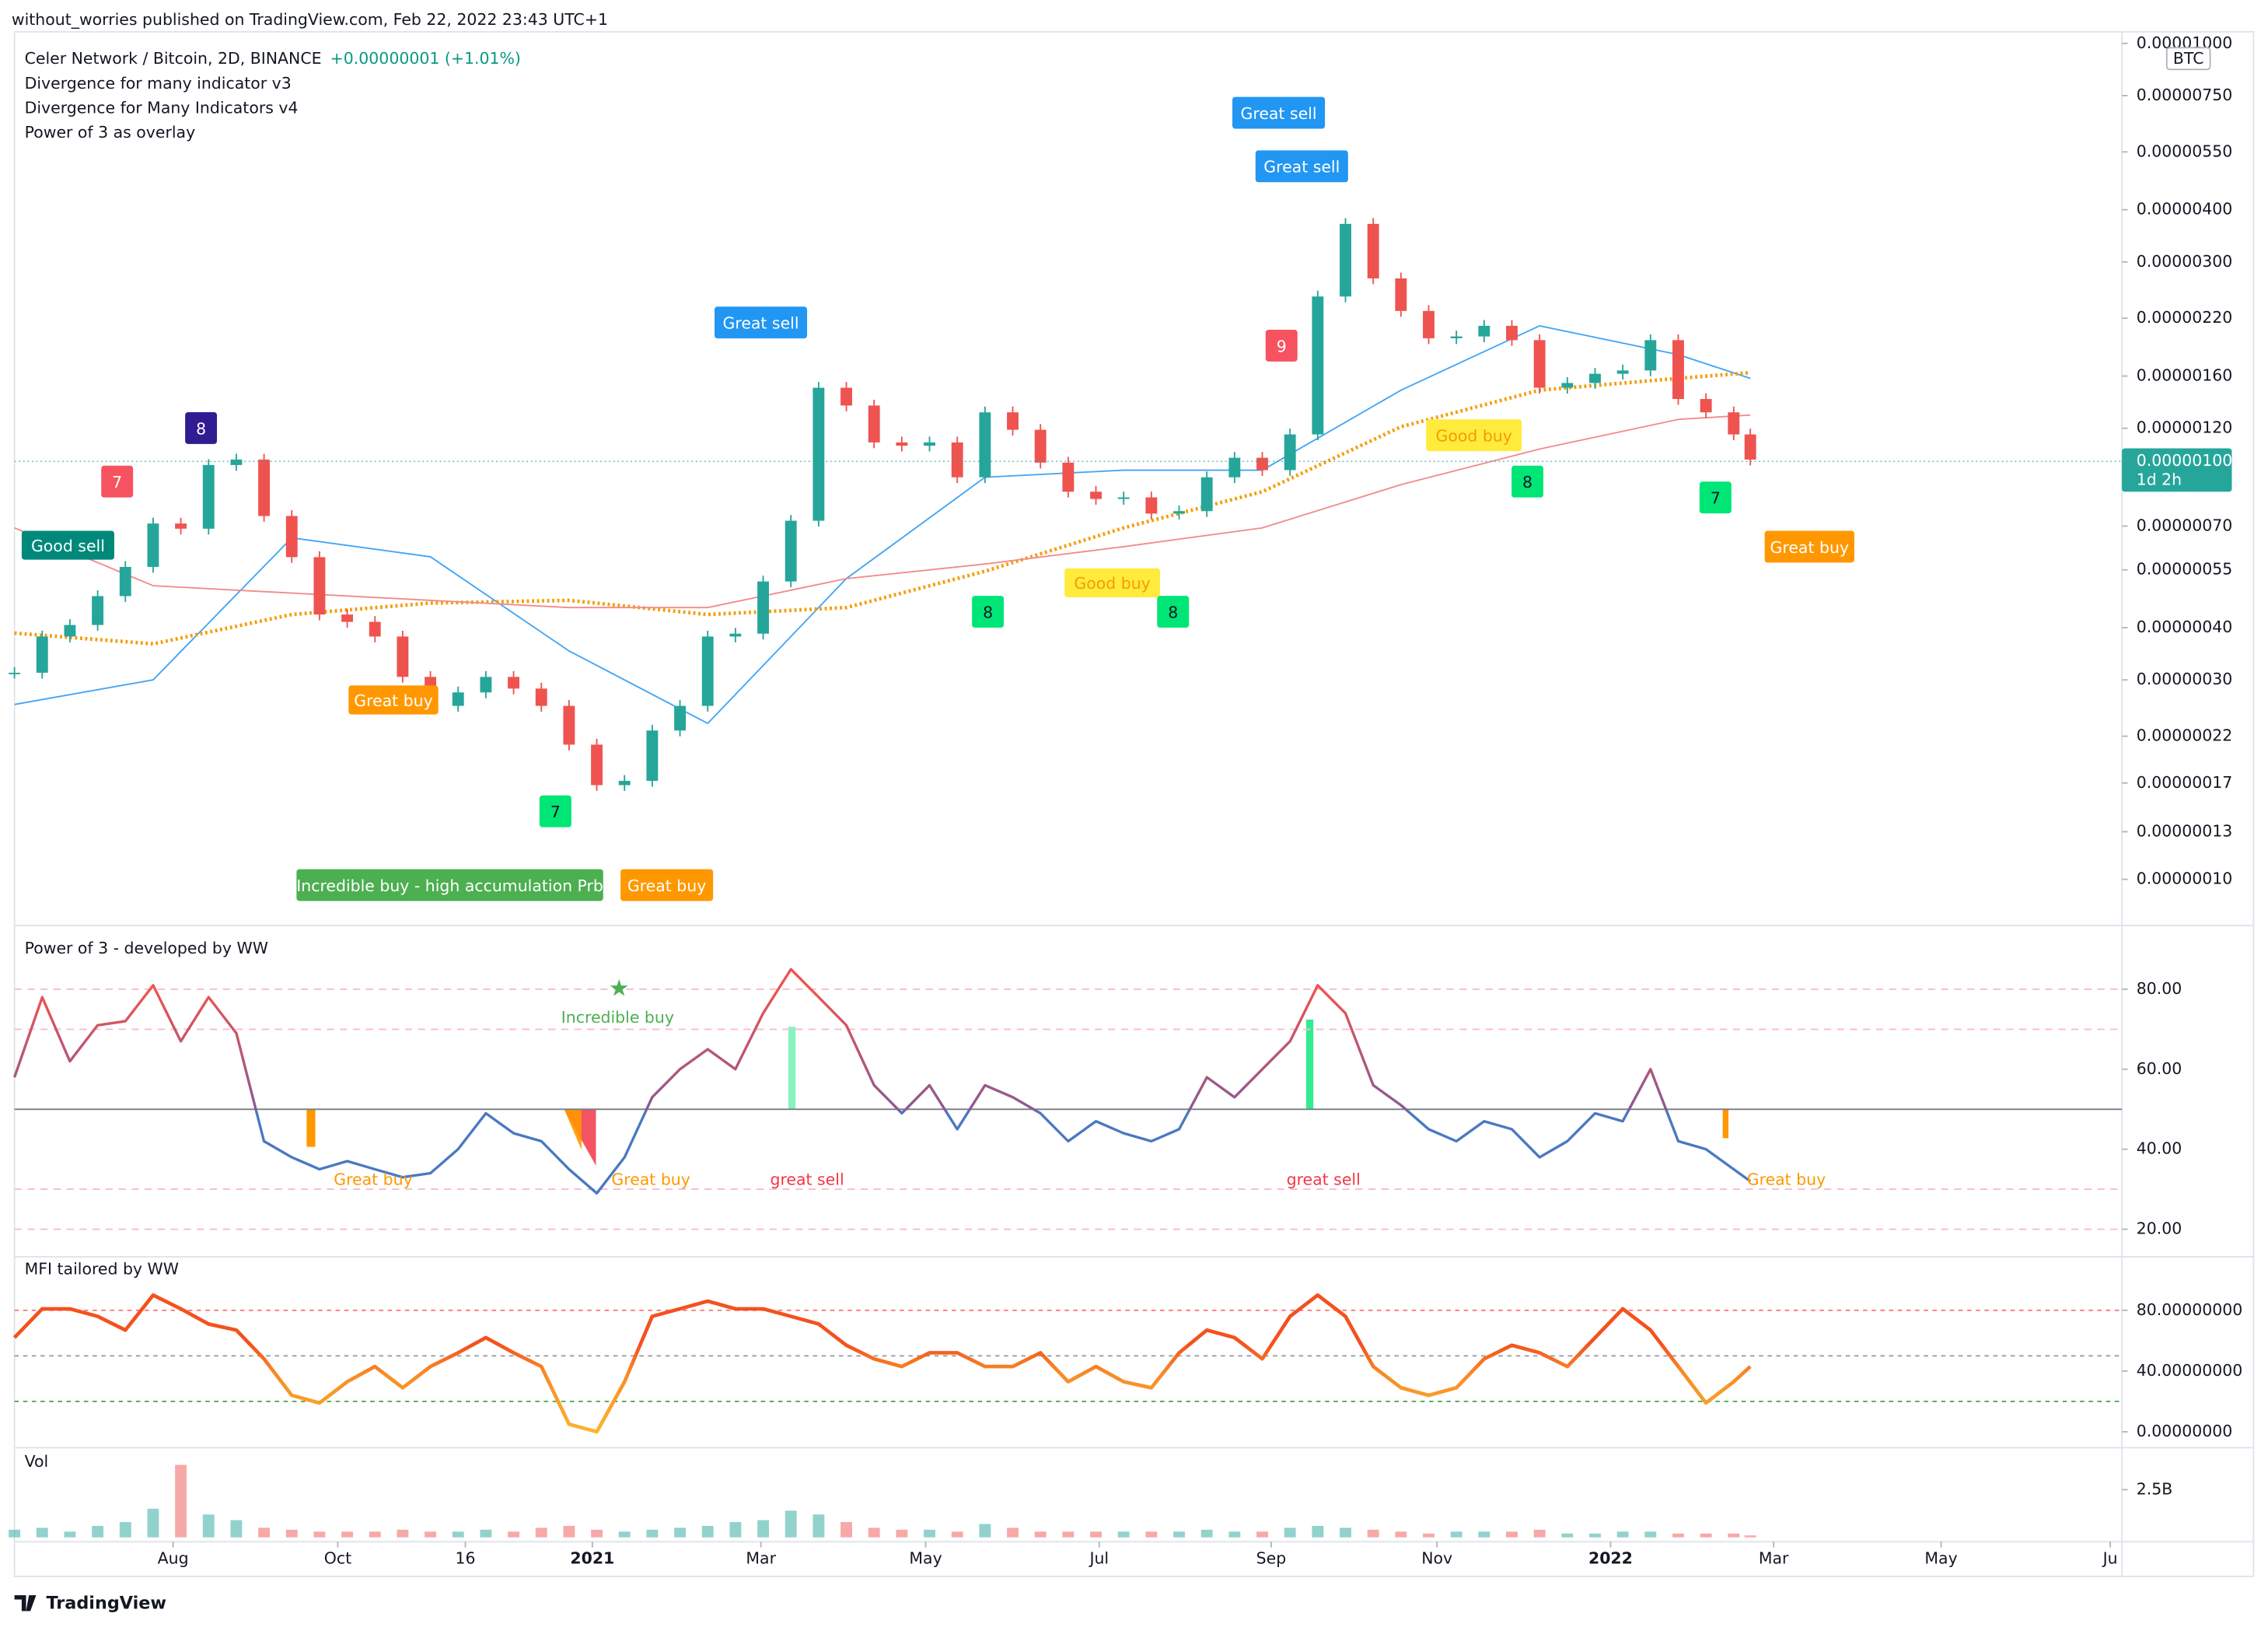 Image resolution: width=2268 pixels, height=1627 pixels. I want to click on y-tick-label: 80.00, so click(2159, 988).